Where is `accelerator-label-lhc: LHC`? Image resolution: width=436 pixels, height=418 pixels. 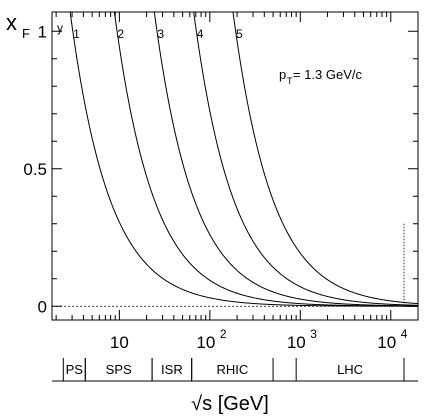
accelerator-label-lhc: LHC is located at coordinates (350, 369).